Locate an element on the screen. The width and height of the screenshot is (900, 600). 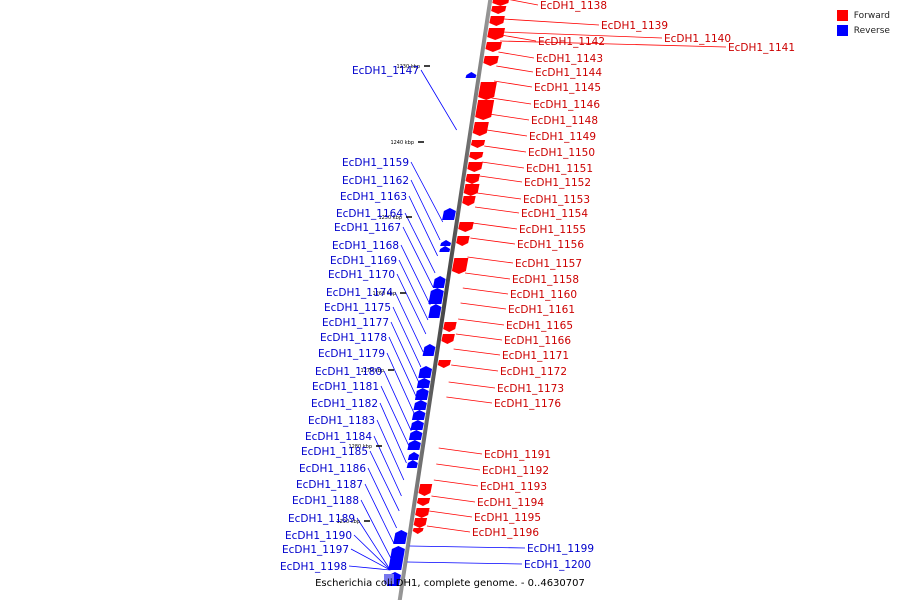
forward-gene-label: EcDH1_1141 is located at coordinates (761, 48).